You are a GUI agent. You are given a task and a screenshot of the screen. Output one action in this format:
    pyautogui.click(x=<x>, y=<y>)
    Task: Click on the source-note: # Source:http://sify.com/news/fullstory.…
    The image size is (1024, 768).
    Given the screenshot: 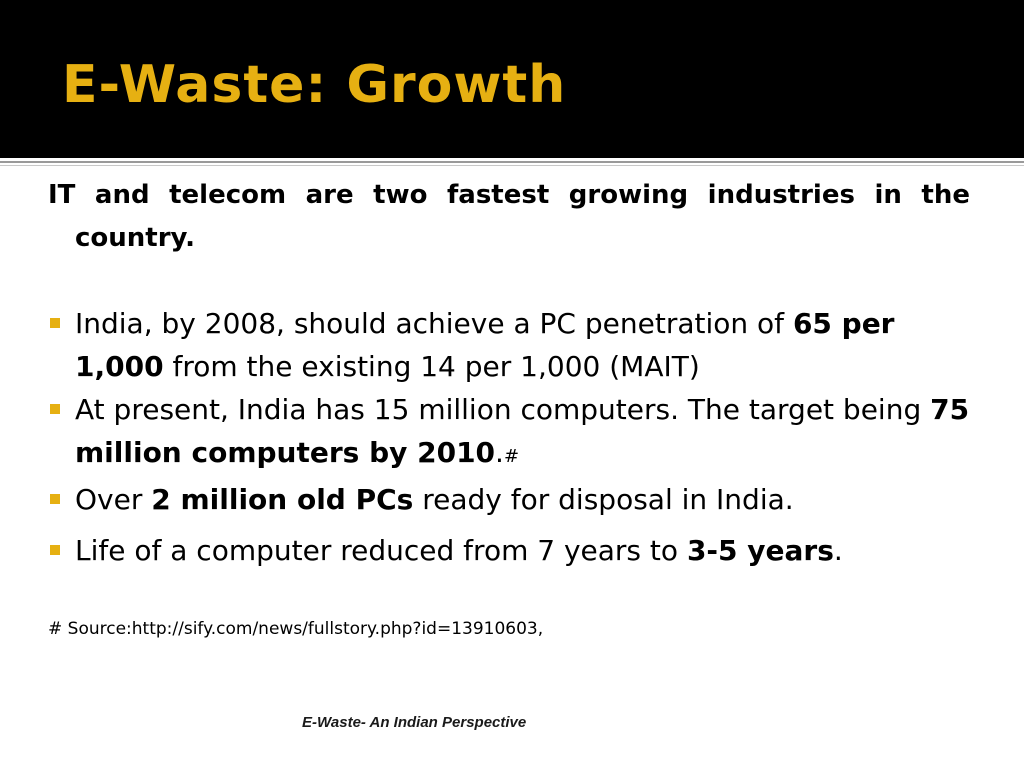 What is the action you would take?
    pyautogui.click(x=296, y=629)
    